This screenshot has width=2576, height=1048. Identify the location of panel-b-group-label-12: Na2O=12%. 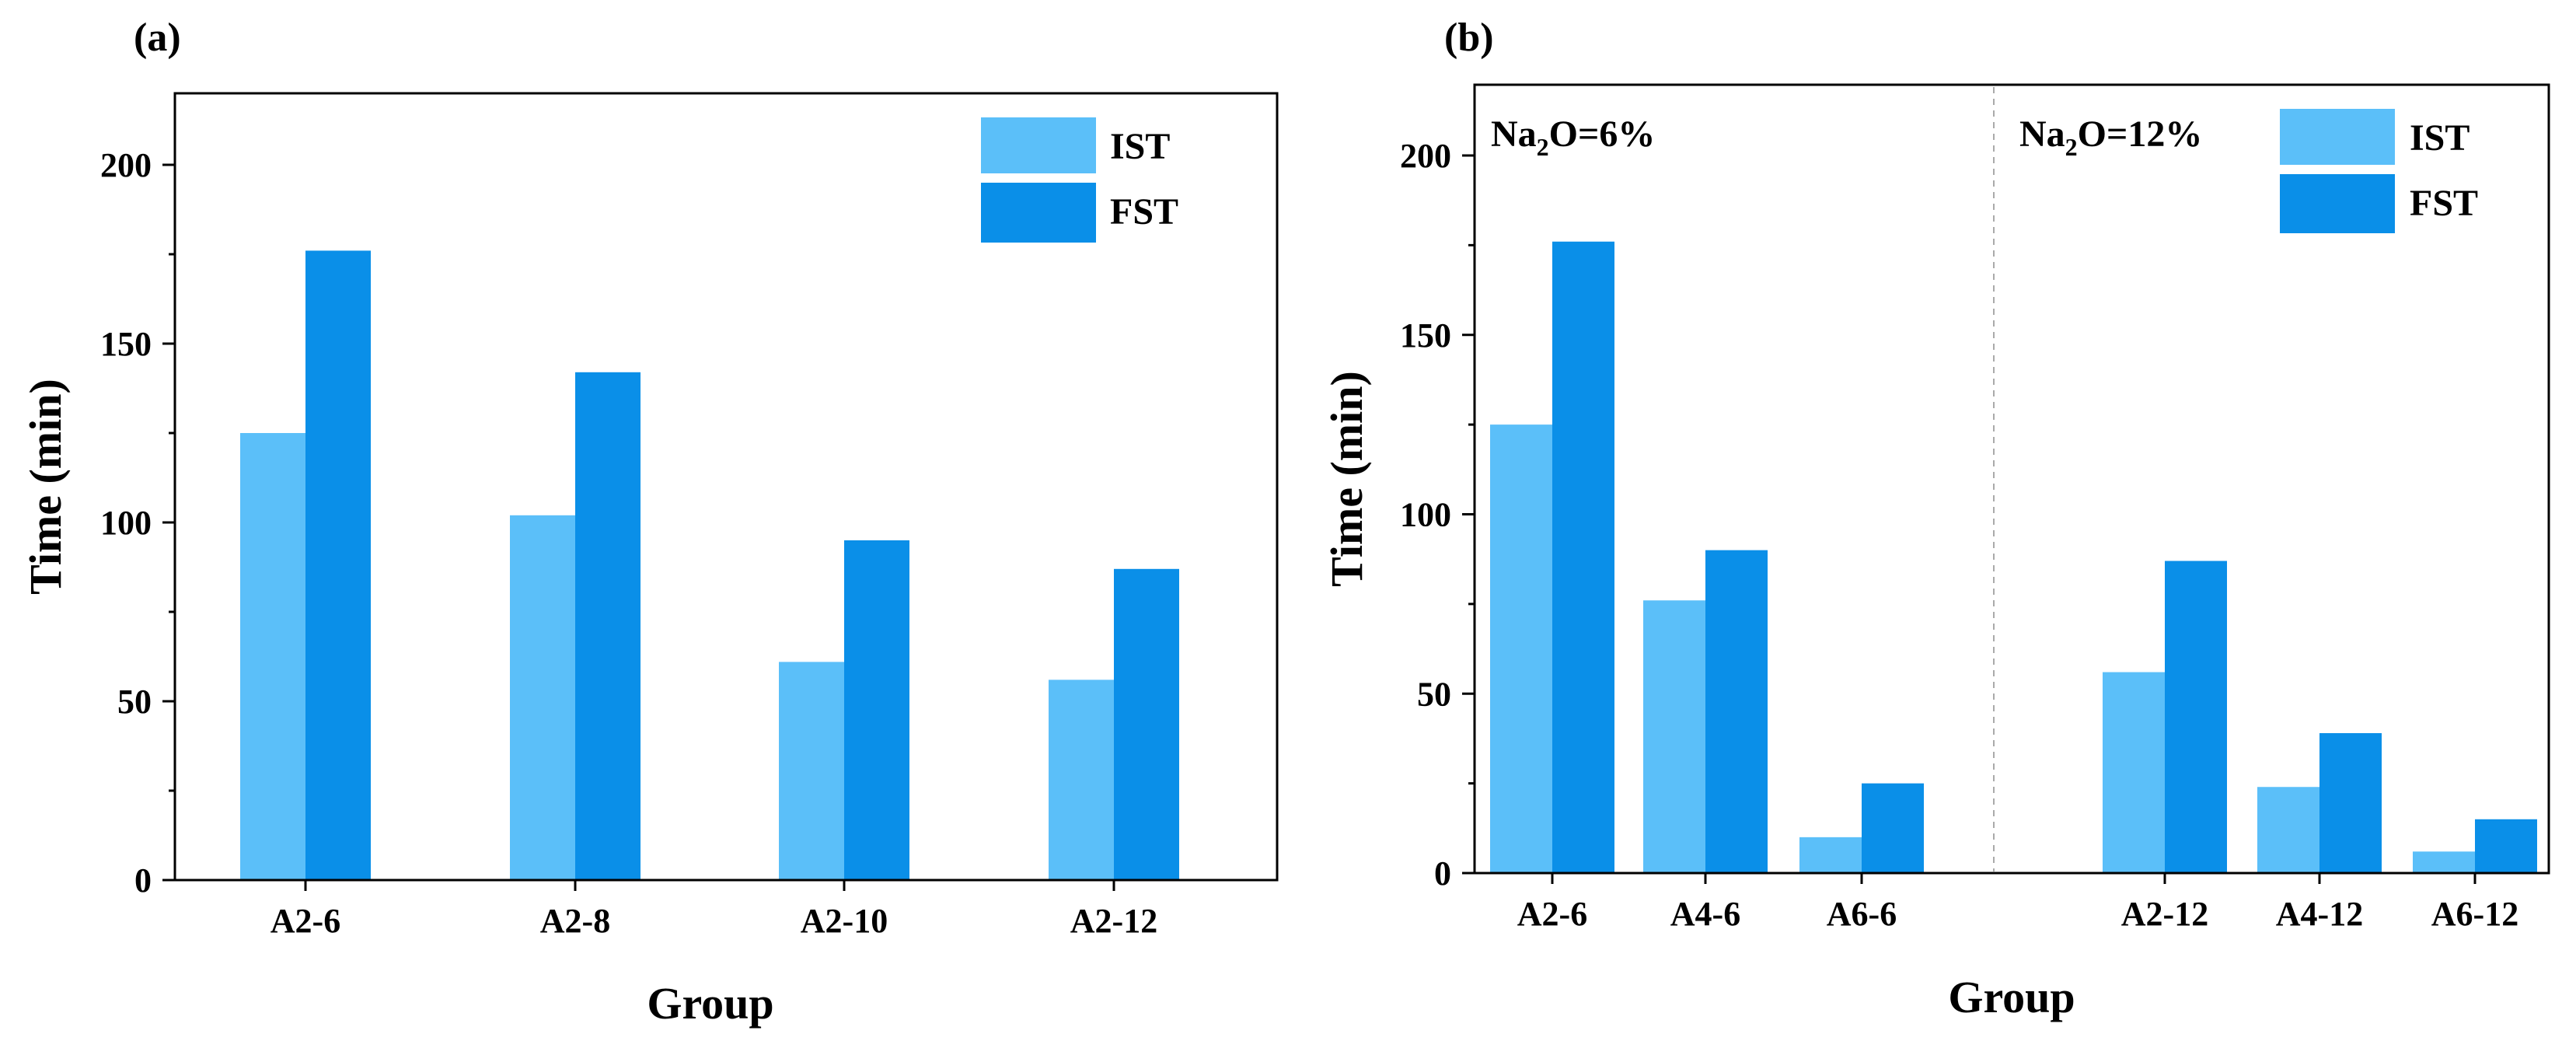
(2111, 137).